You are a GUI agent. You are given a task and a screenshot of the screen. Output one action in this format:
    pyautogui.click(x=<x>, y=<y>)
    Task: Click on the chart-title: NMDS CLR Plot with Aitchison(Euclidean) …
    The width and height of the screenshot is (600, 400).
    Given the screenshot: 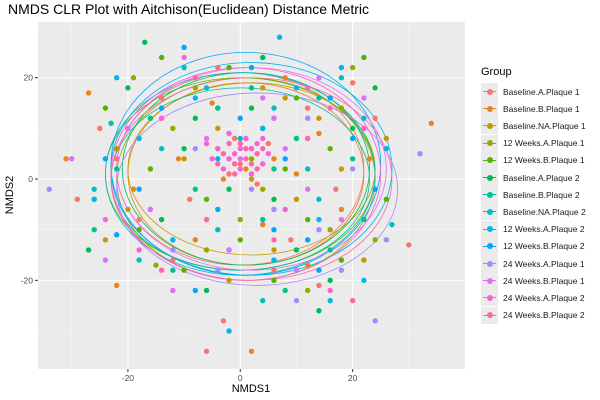 What is the action you would take?
    pyautogui.click(x=189, y=9)
    